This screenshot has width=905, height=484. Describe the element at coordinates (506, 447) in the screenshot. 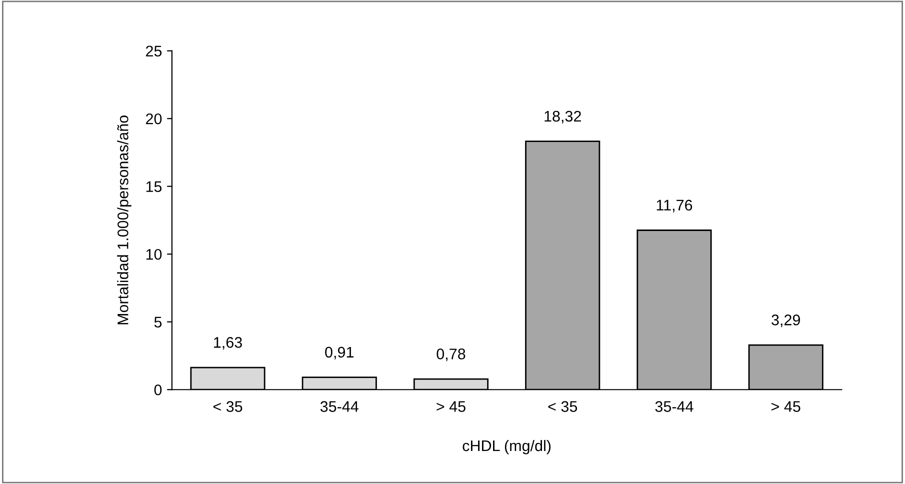

I see `x-axis-title: cHDL (mg/dl)` at that location.